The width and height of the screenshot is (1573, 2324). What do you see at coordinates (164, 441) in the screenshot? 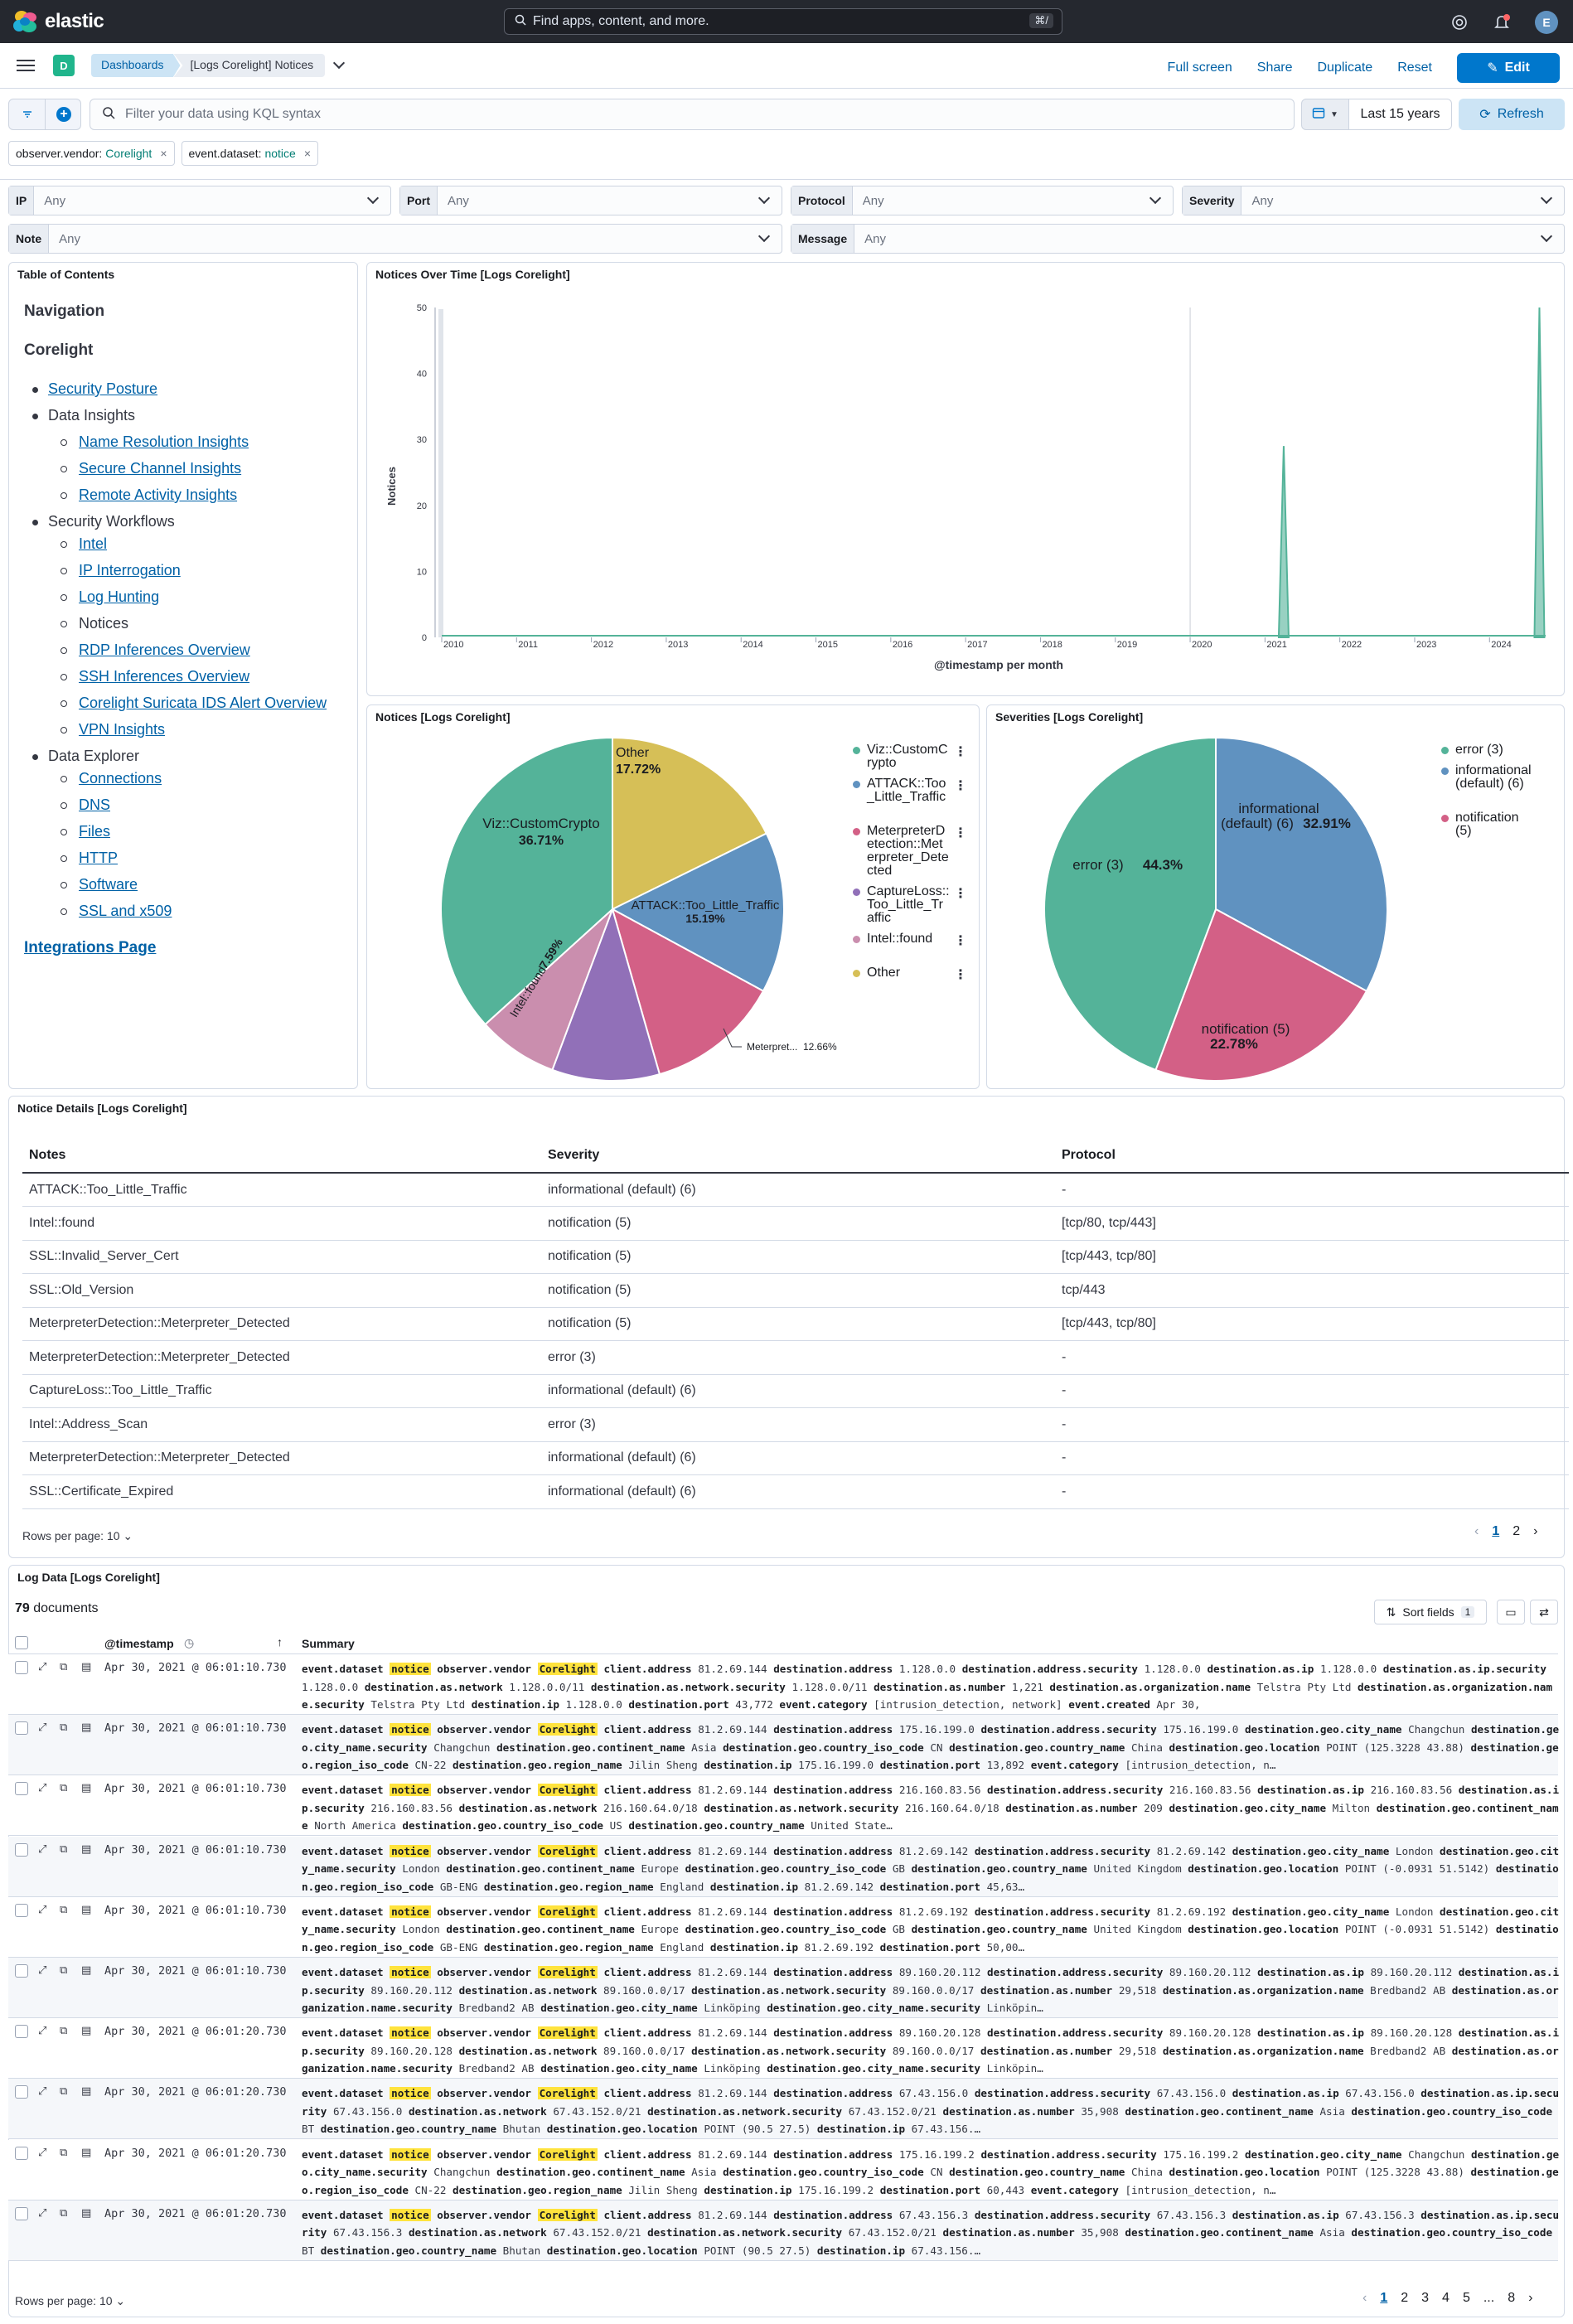
I see `toc-link-item: Name Resolution Insights` at bounding box center [164, 441].